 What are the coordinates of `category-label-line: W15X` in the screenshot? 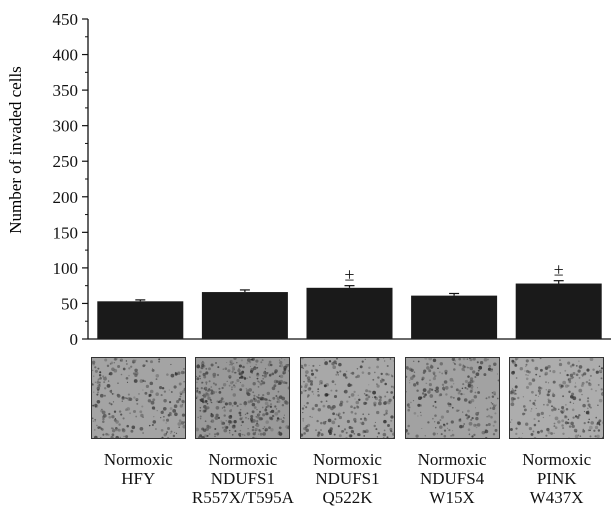 It's located at (452, 497).